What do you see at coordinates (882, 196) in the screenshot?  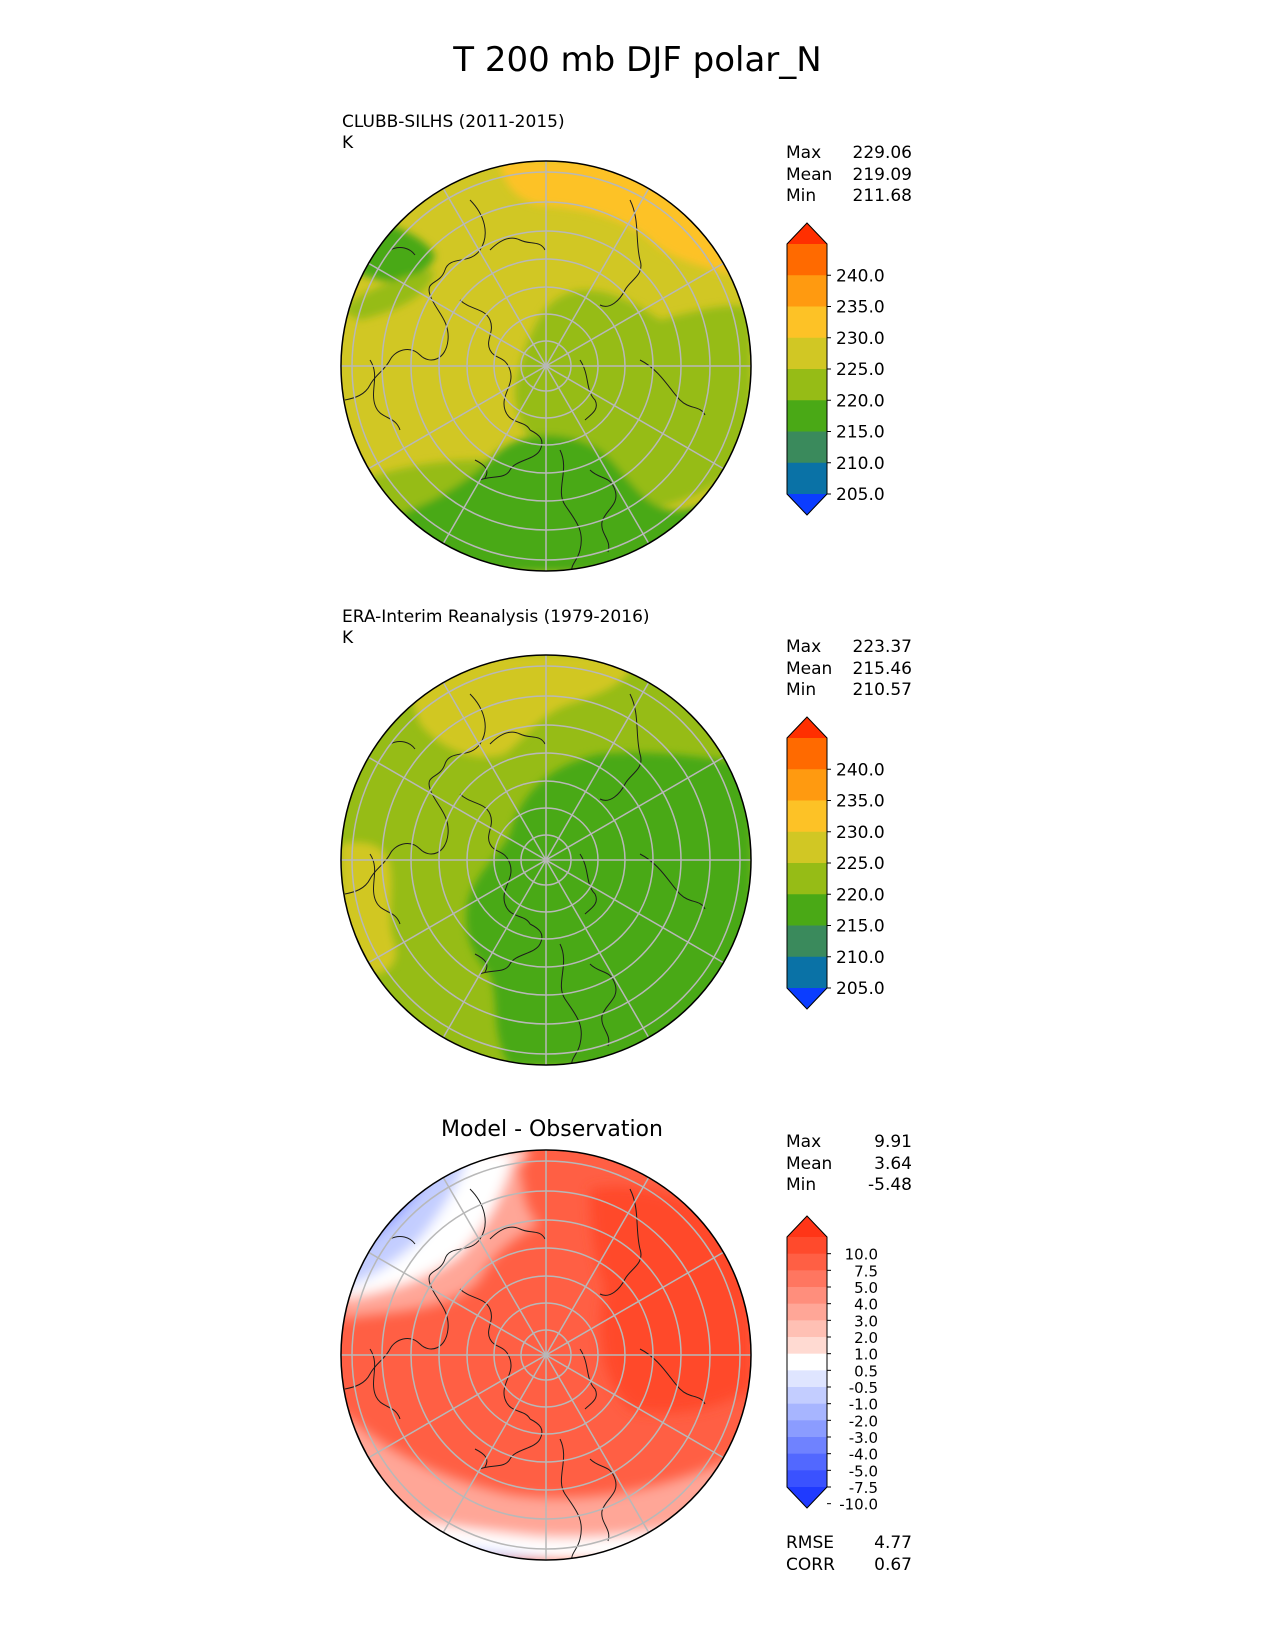 I see `stat-value: 211.68` at bounding box center [882, 196].